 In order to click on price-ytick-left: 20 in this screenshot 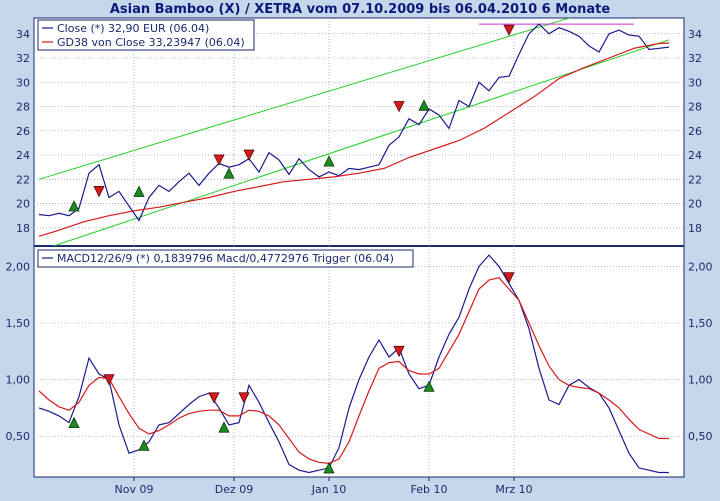, I will do `click(23, 204)`.